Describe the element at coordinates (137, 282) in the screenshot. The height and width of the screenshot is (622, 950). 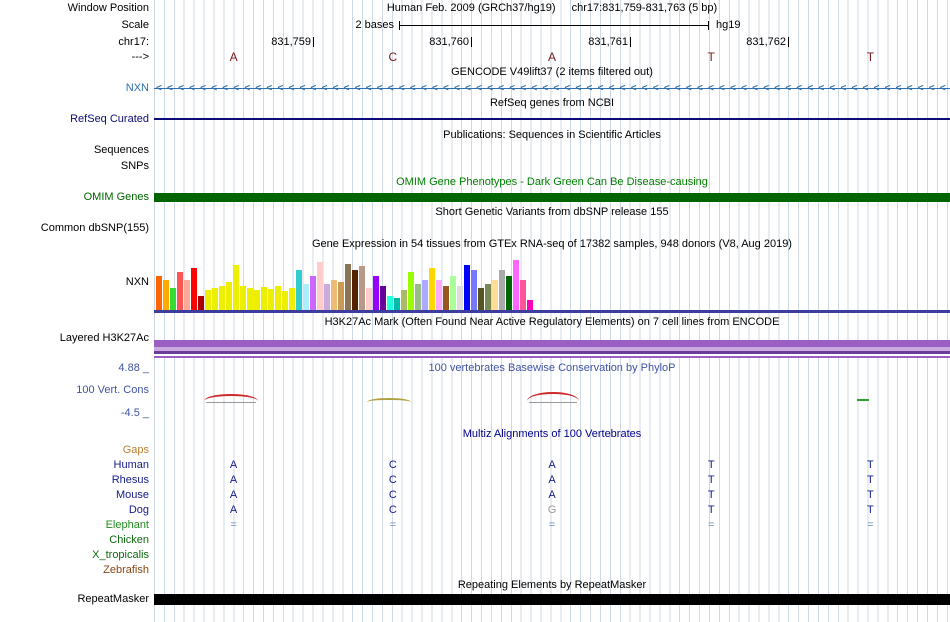
I see `gtex-gene-label: NXN` at that location.